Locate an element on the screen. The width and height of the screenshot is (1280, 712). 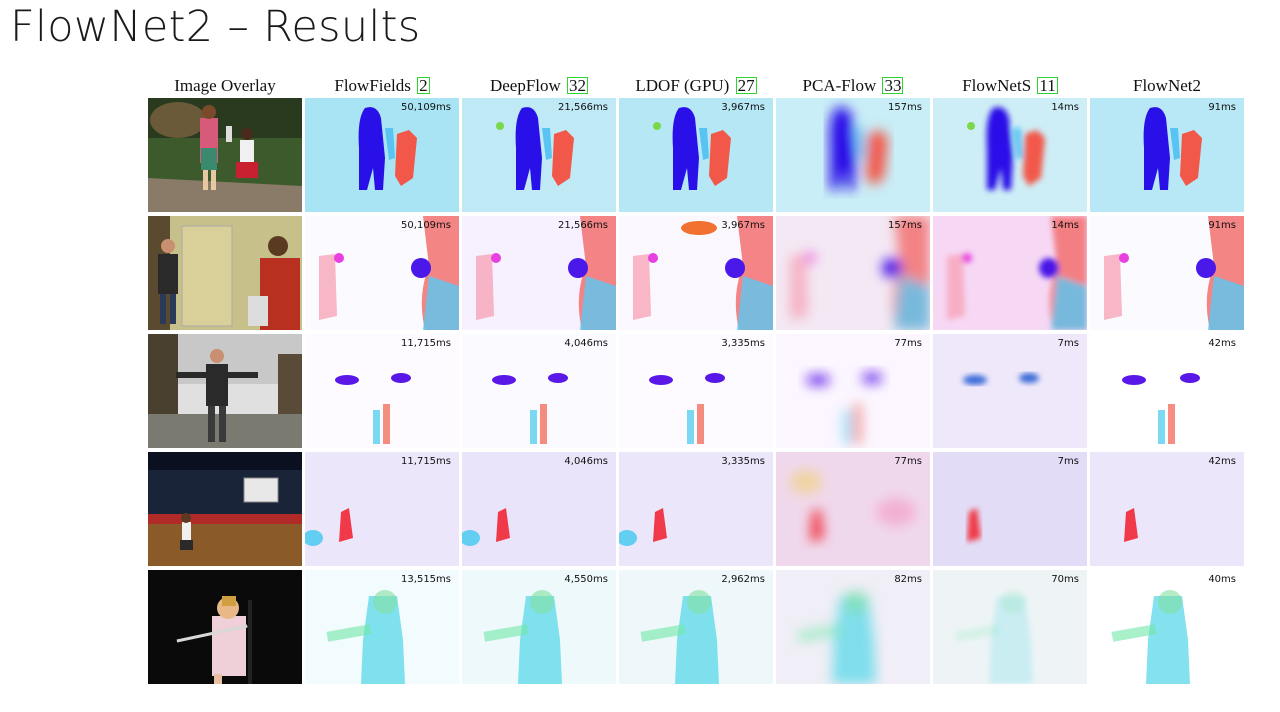
column-header-flowfields: FlowFields 2 is located at coordinates (382, 86).